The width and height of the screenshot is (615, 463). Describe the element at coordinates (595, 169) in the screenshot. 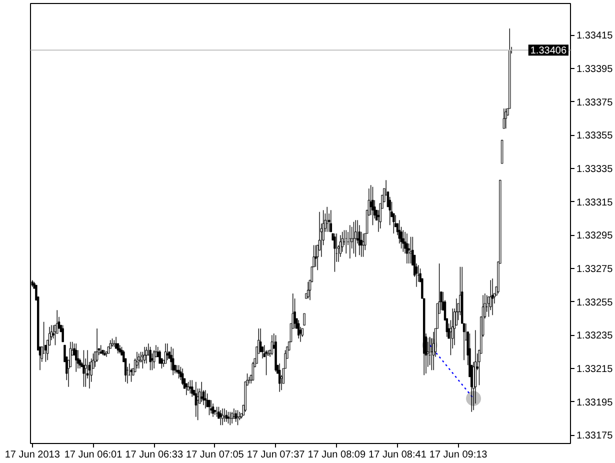

I see `y-tick-label: 1.33335` at that location.